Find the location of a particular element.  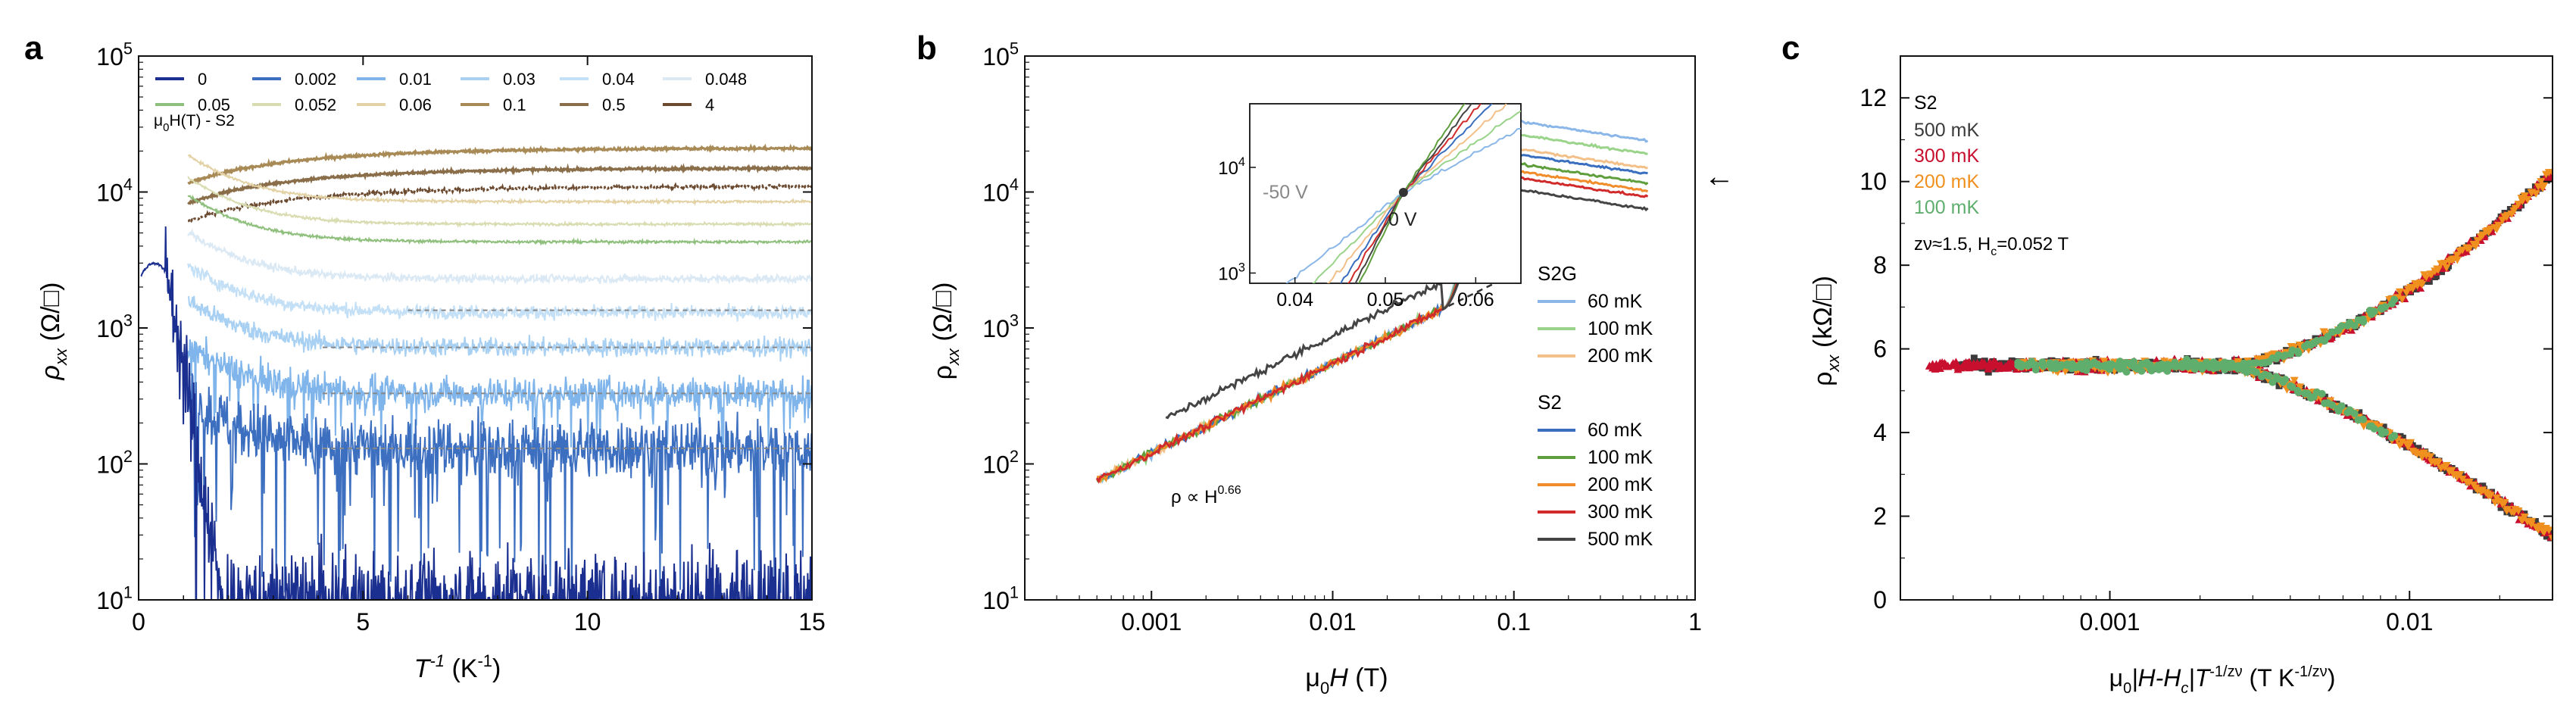

legend-label-0.04: 0.04 is located at coordinates (619, 79).